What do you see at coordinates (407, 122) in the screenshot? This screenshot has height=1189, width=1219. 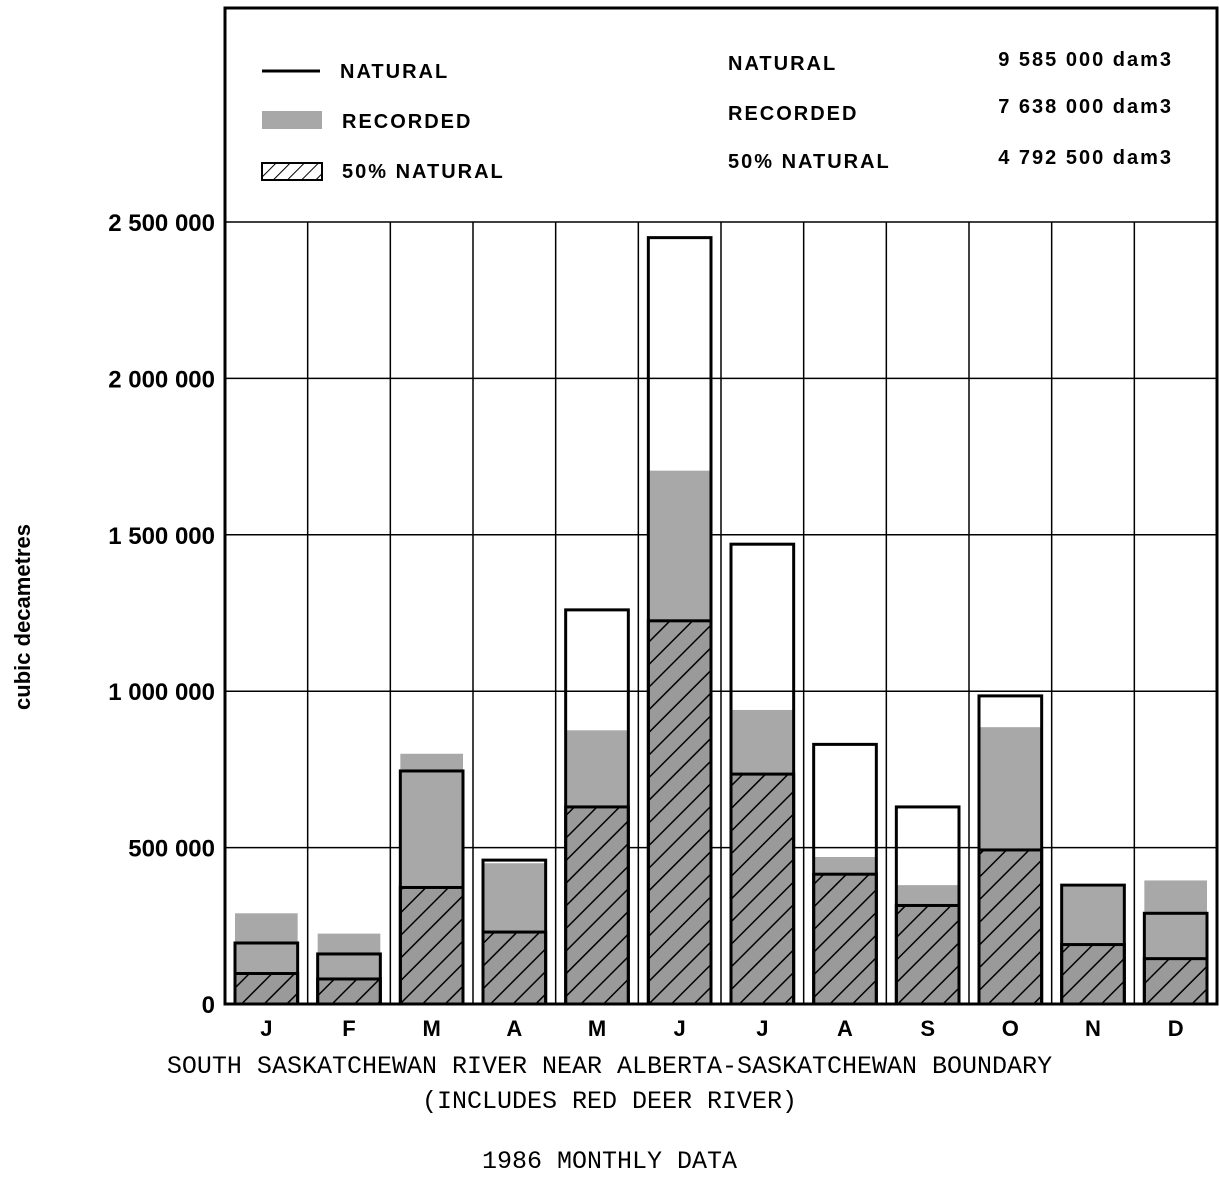 I see `legend-recorded-label: RECORDED` at bounding box center [407, 122].